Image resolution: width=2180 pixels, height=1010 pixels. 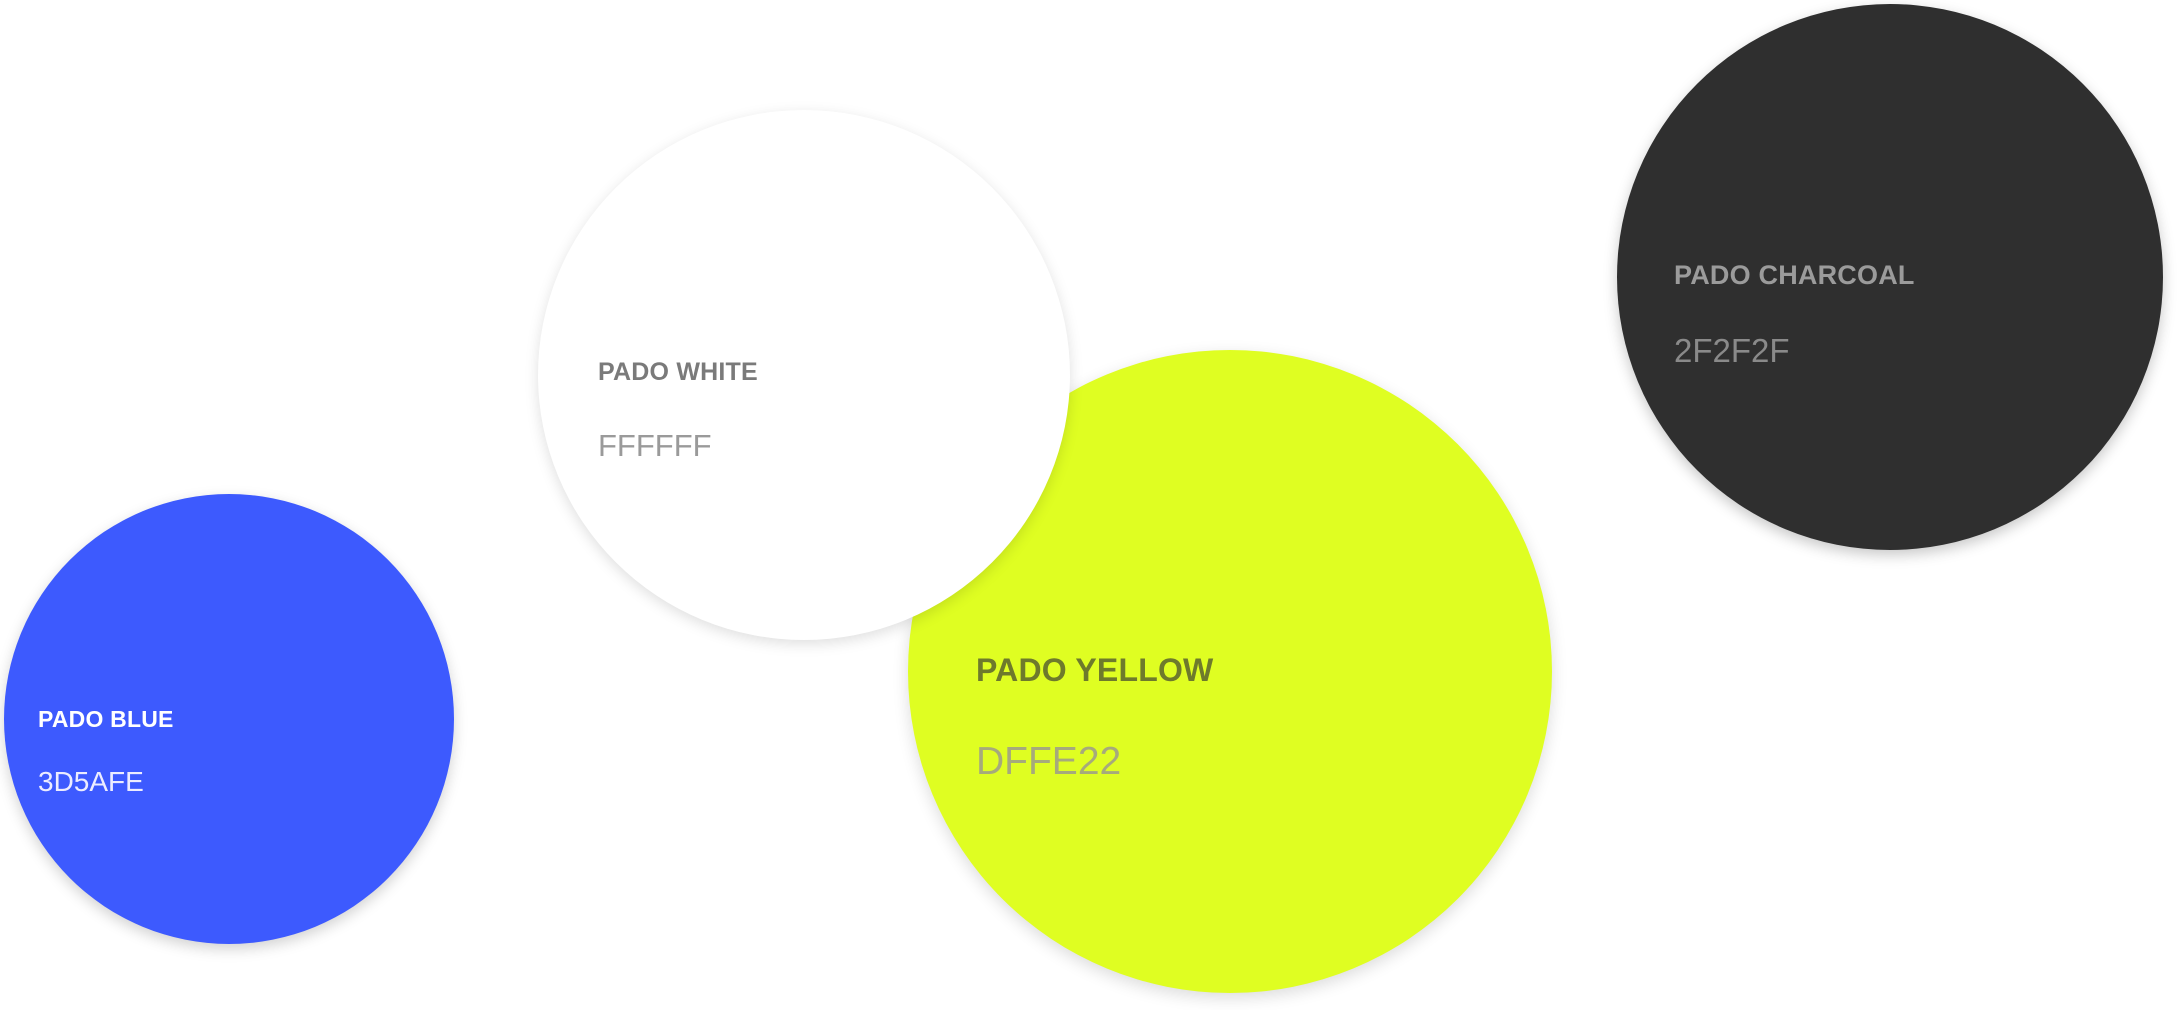 What do you see at coordinates (1732, 350) in the screenshot?
I see `swatch-hex-code: 2F2F2F` at bounding box center [1732, 350].